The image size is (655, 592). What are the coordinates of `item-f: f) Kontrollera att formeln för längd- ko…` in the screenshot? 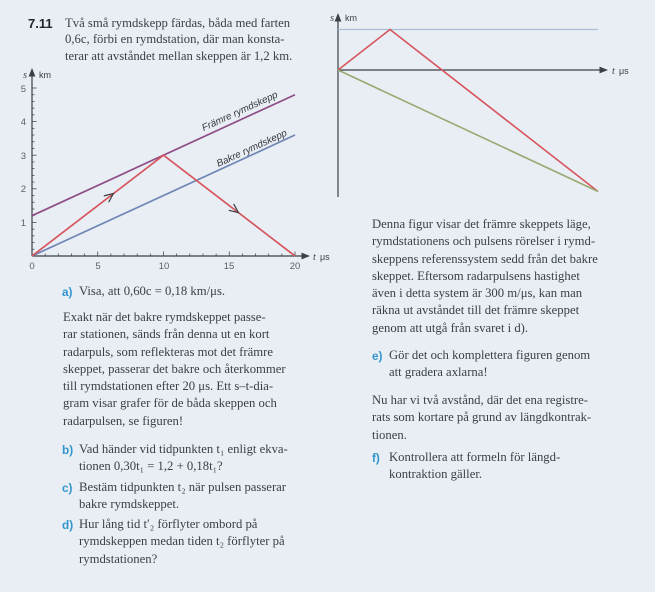 It's located at (513, 466).